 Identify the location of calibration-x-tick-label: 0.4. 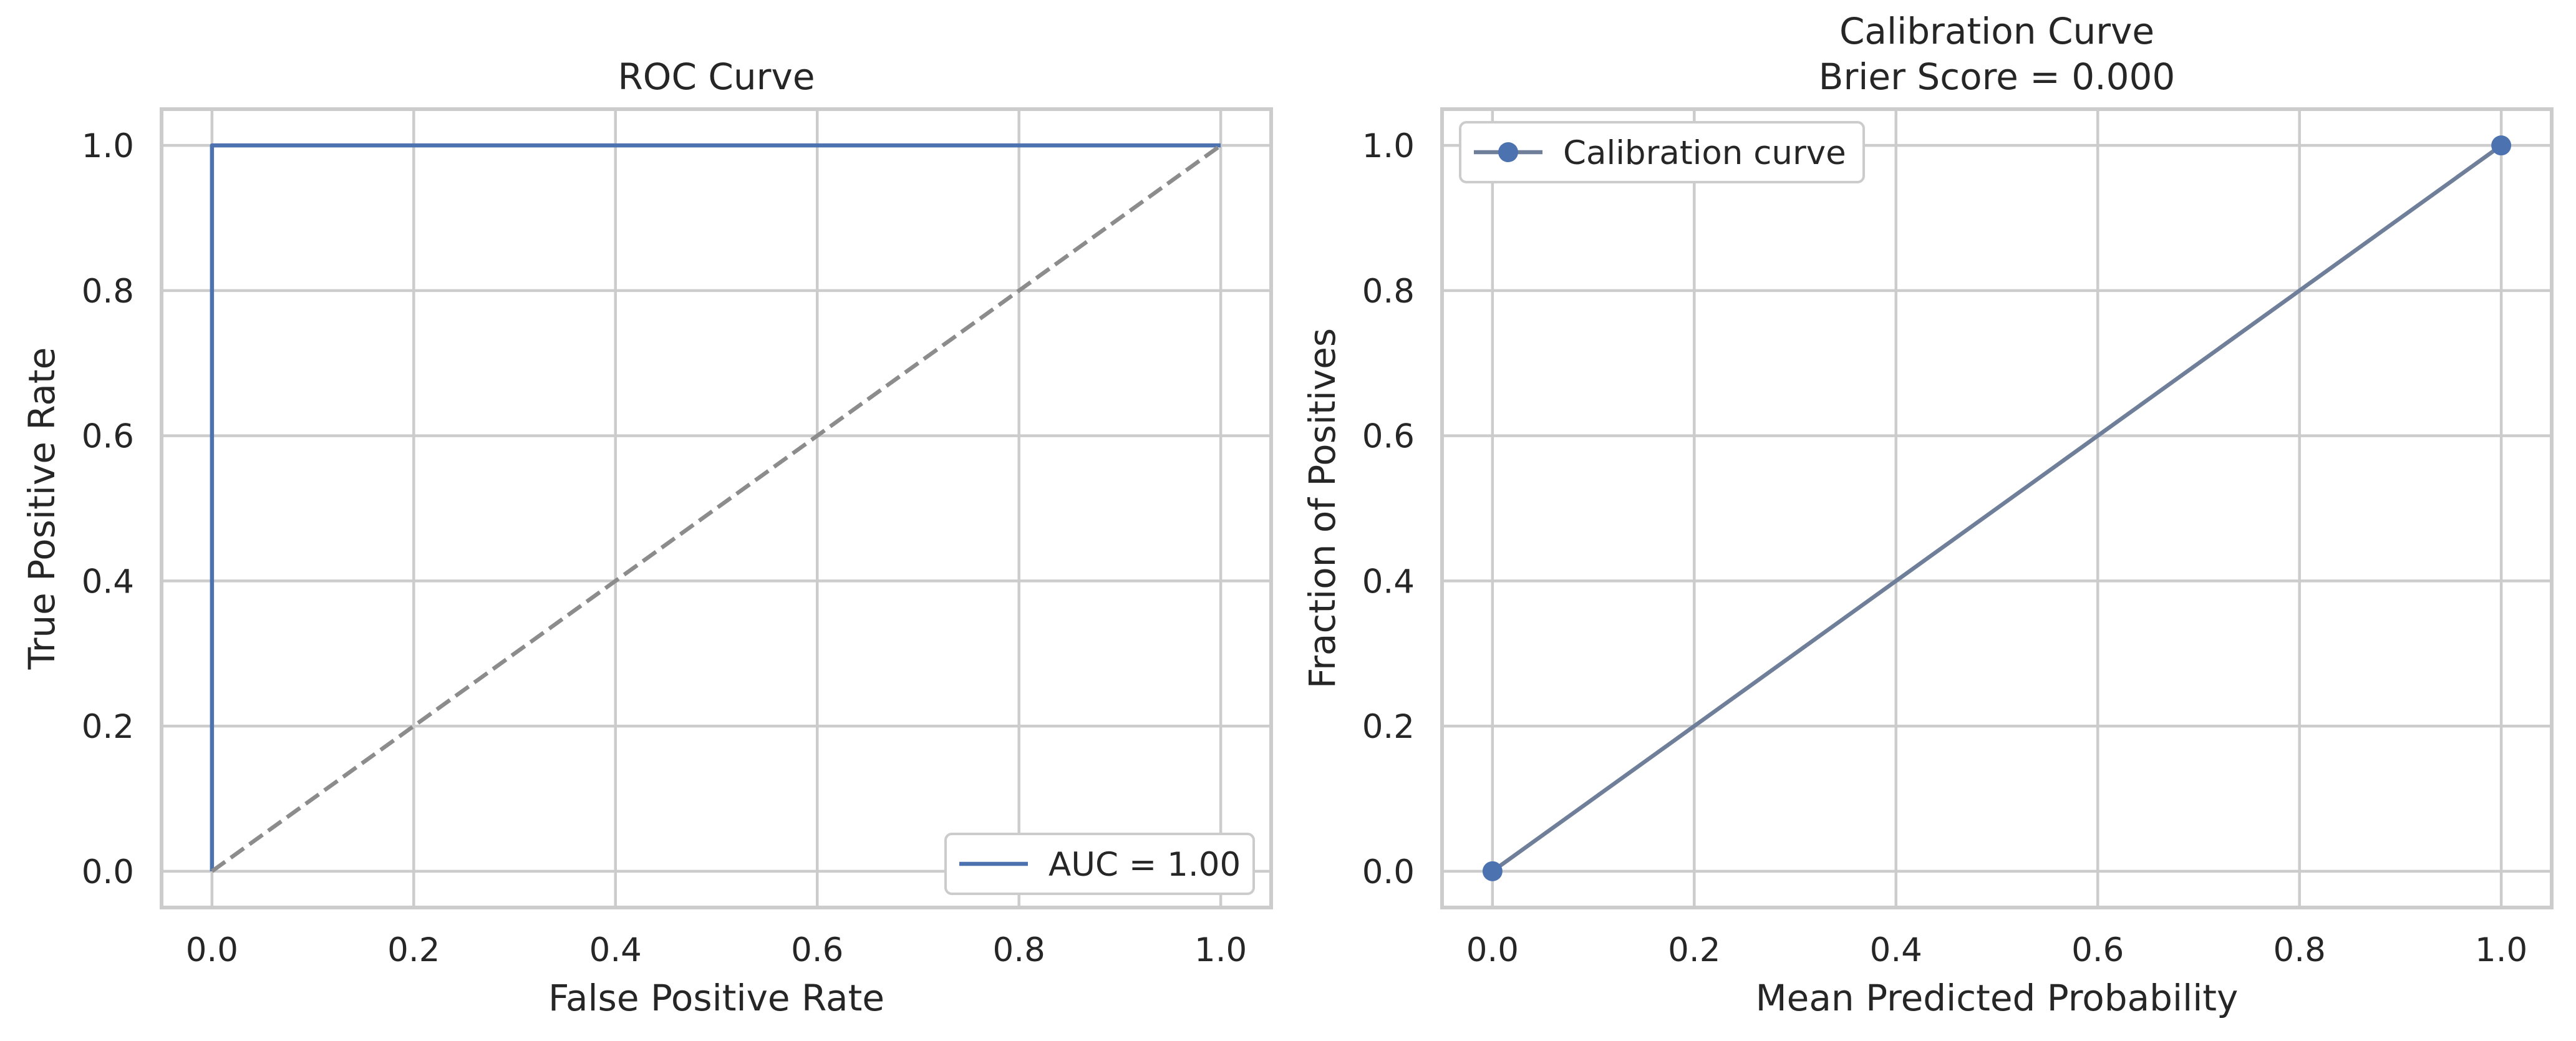
(1896, 950).